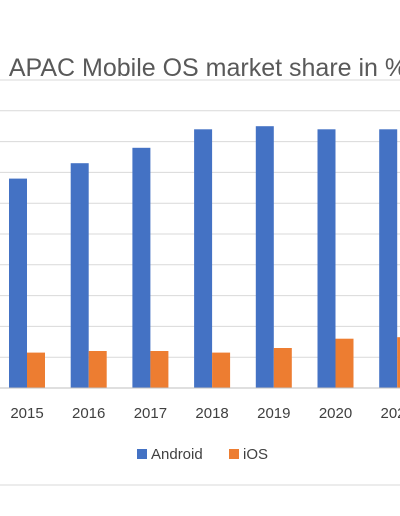 This screenshot has width=400, height=516. What do you see at coordinates (388, 259) in the screenshot?
I see `bar-android-2021` at bounding box center [388, 259].